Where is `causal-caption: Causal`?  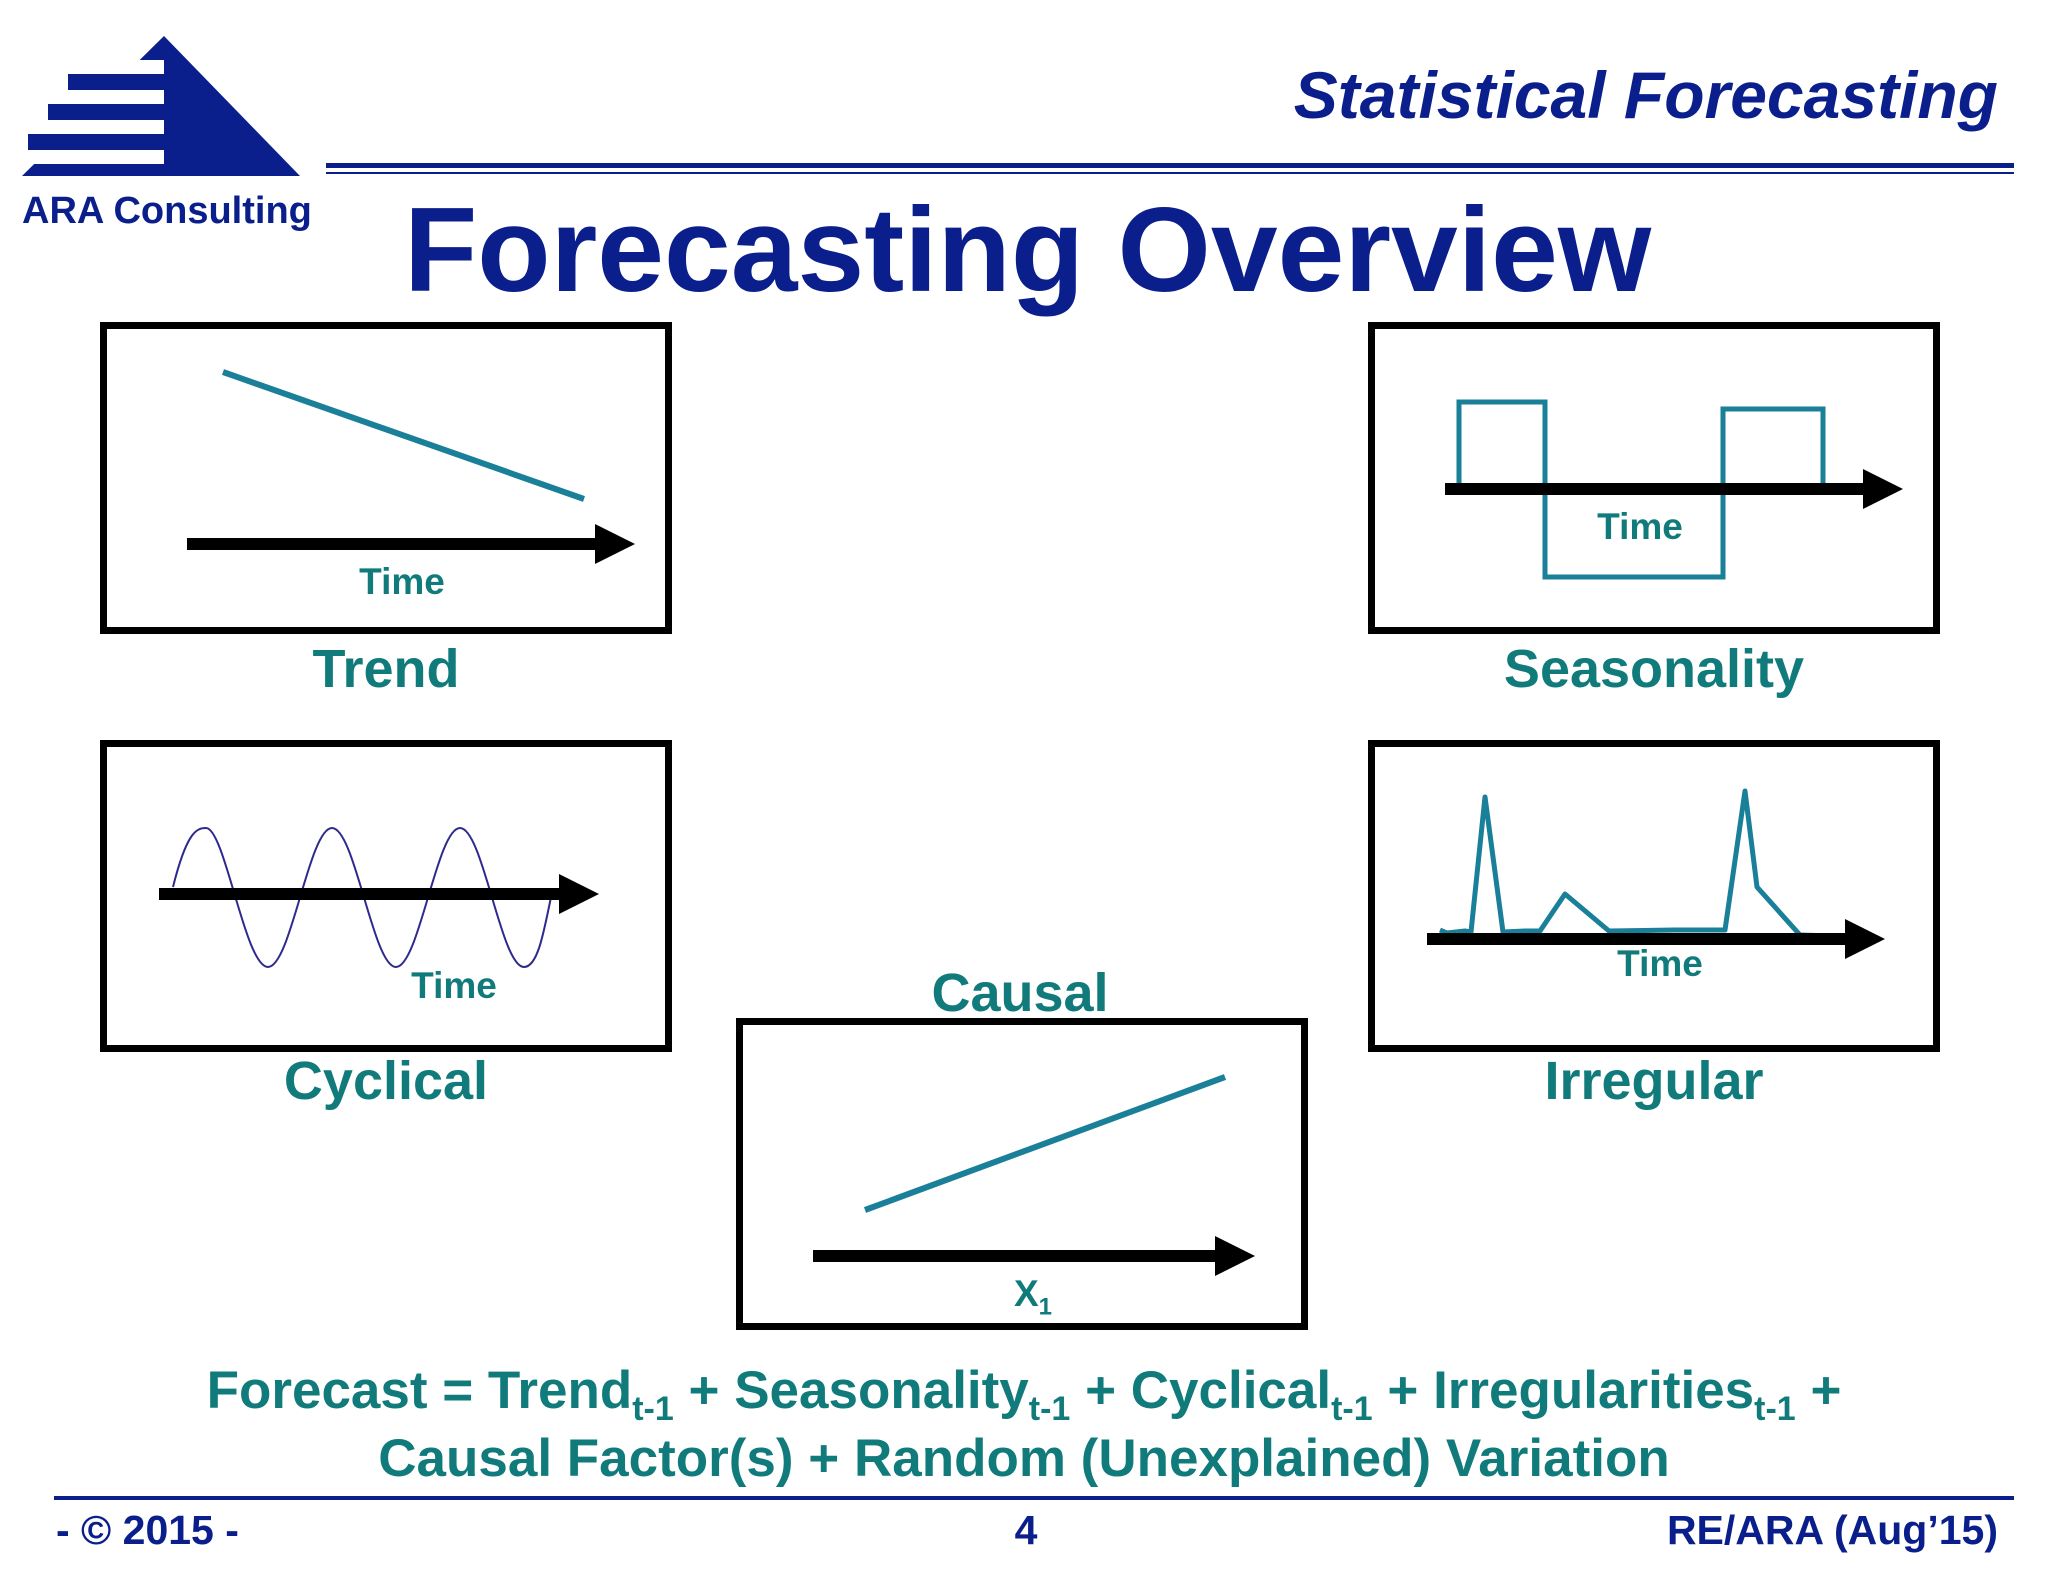 causal-caption: Causal is located at coordinates (1020, 993).